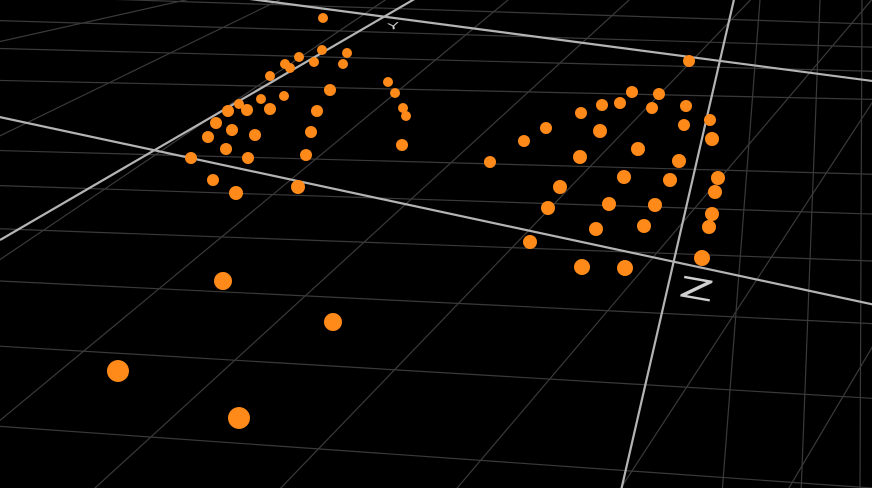 The width and height of the screenshot is (872, 488). I want to click on z-axis-line, so click(677, 244).